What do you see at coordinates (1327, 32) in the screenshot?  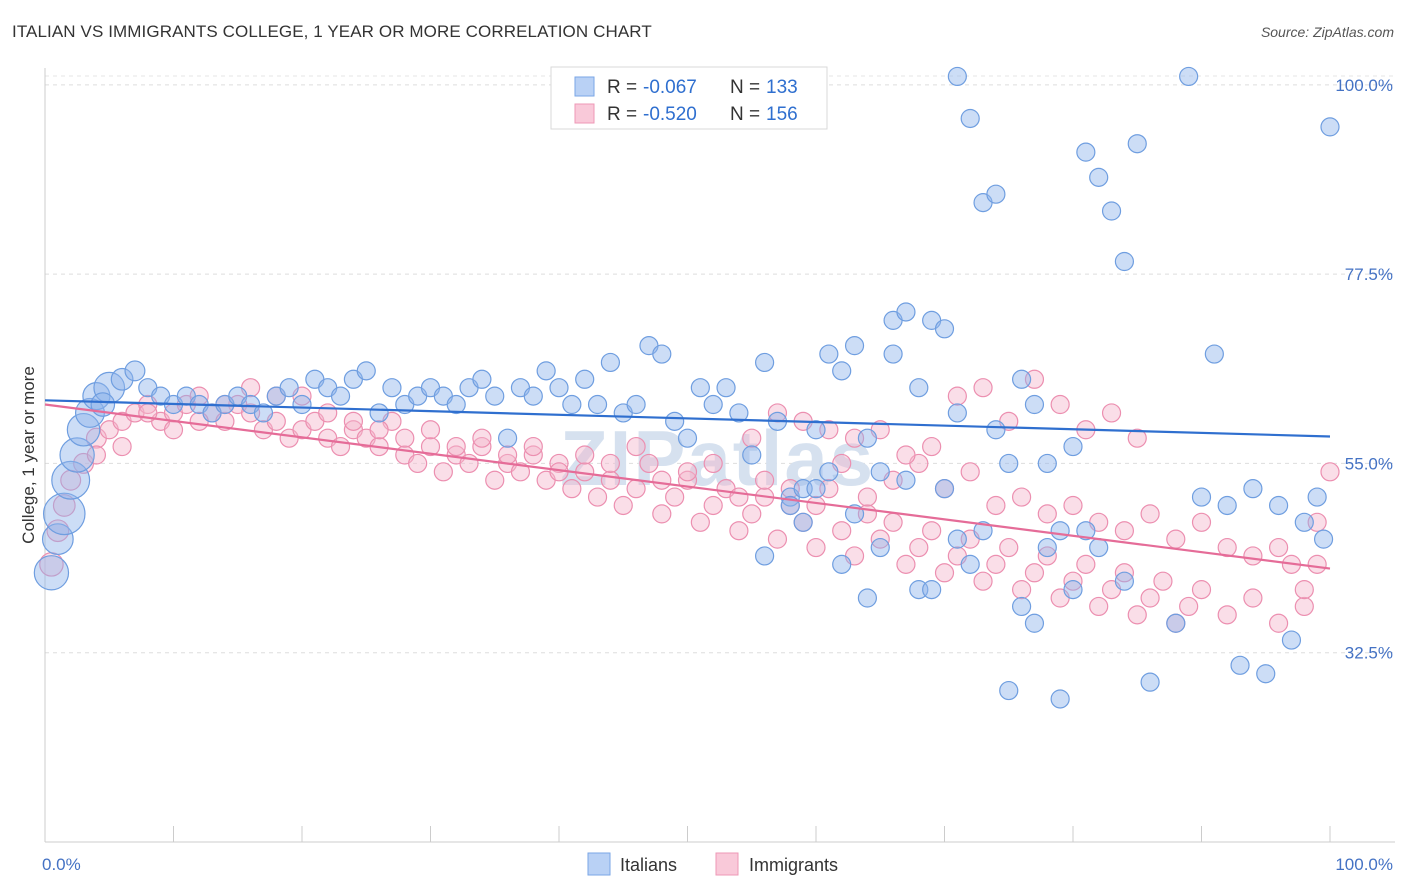 I see `chart-source: Source: ZipAtlas.com` at bounding box center [1327, 32].